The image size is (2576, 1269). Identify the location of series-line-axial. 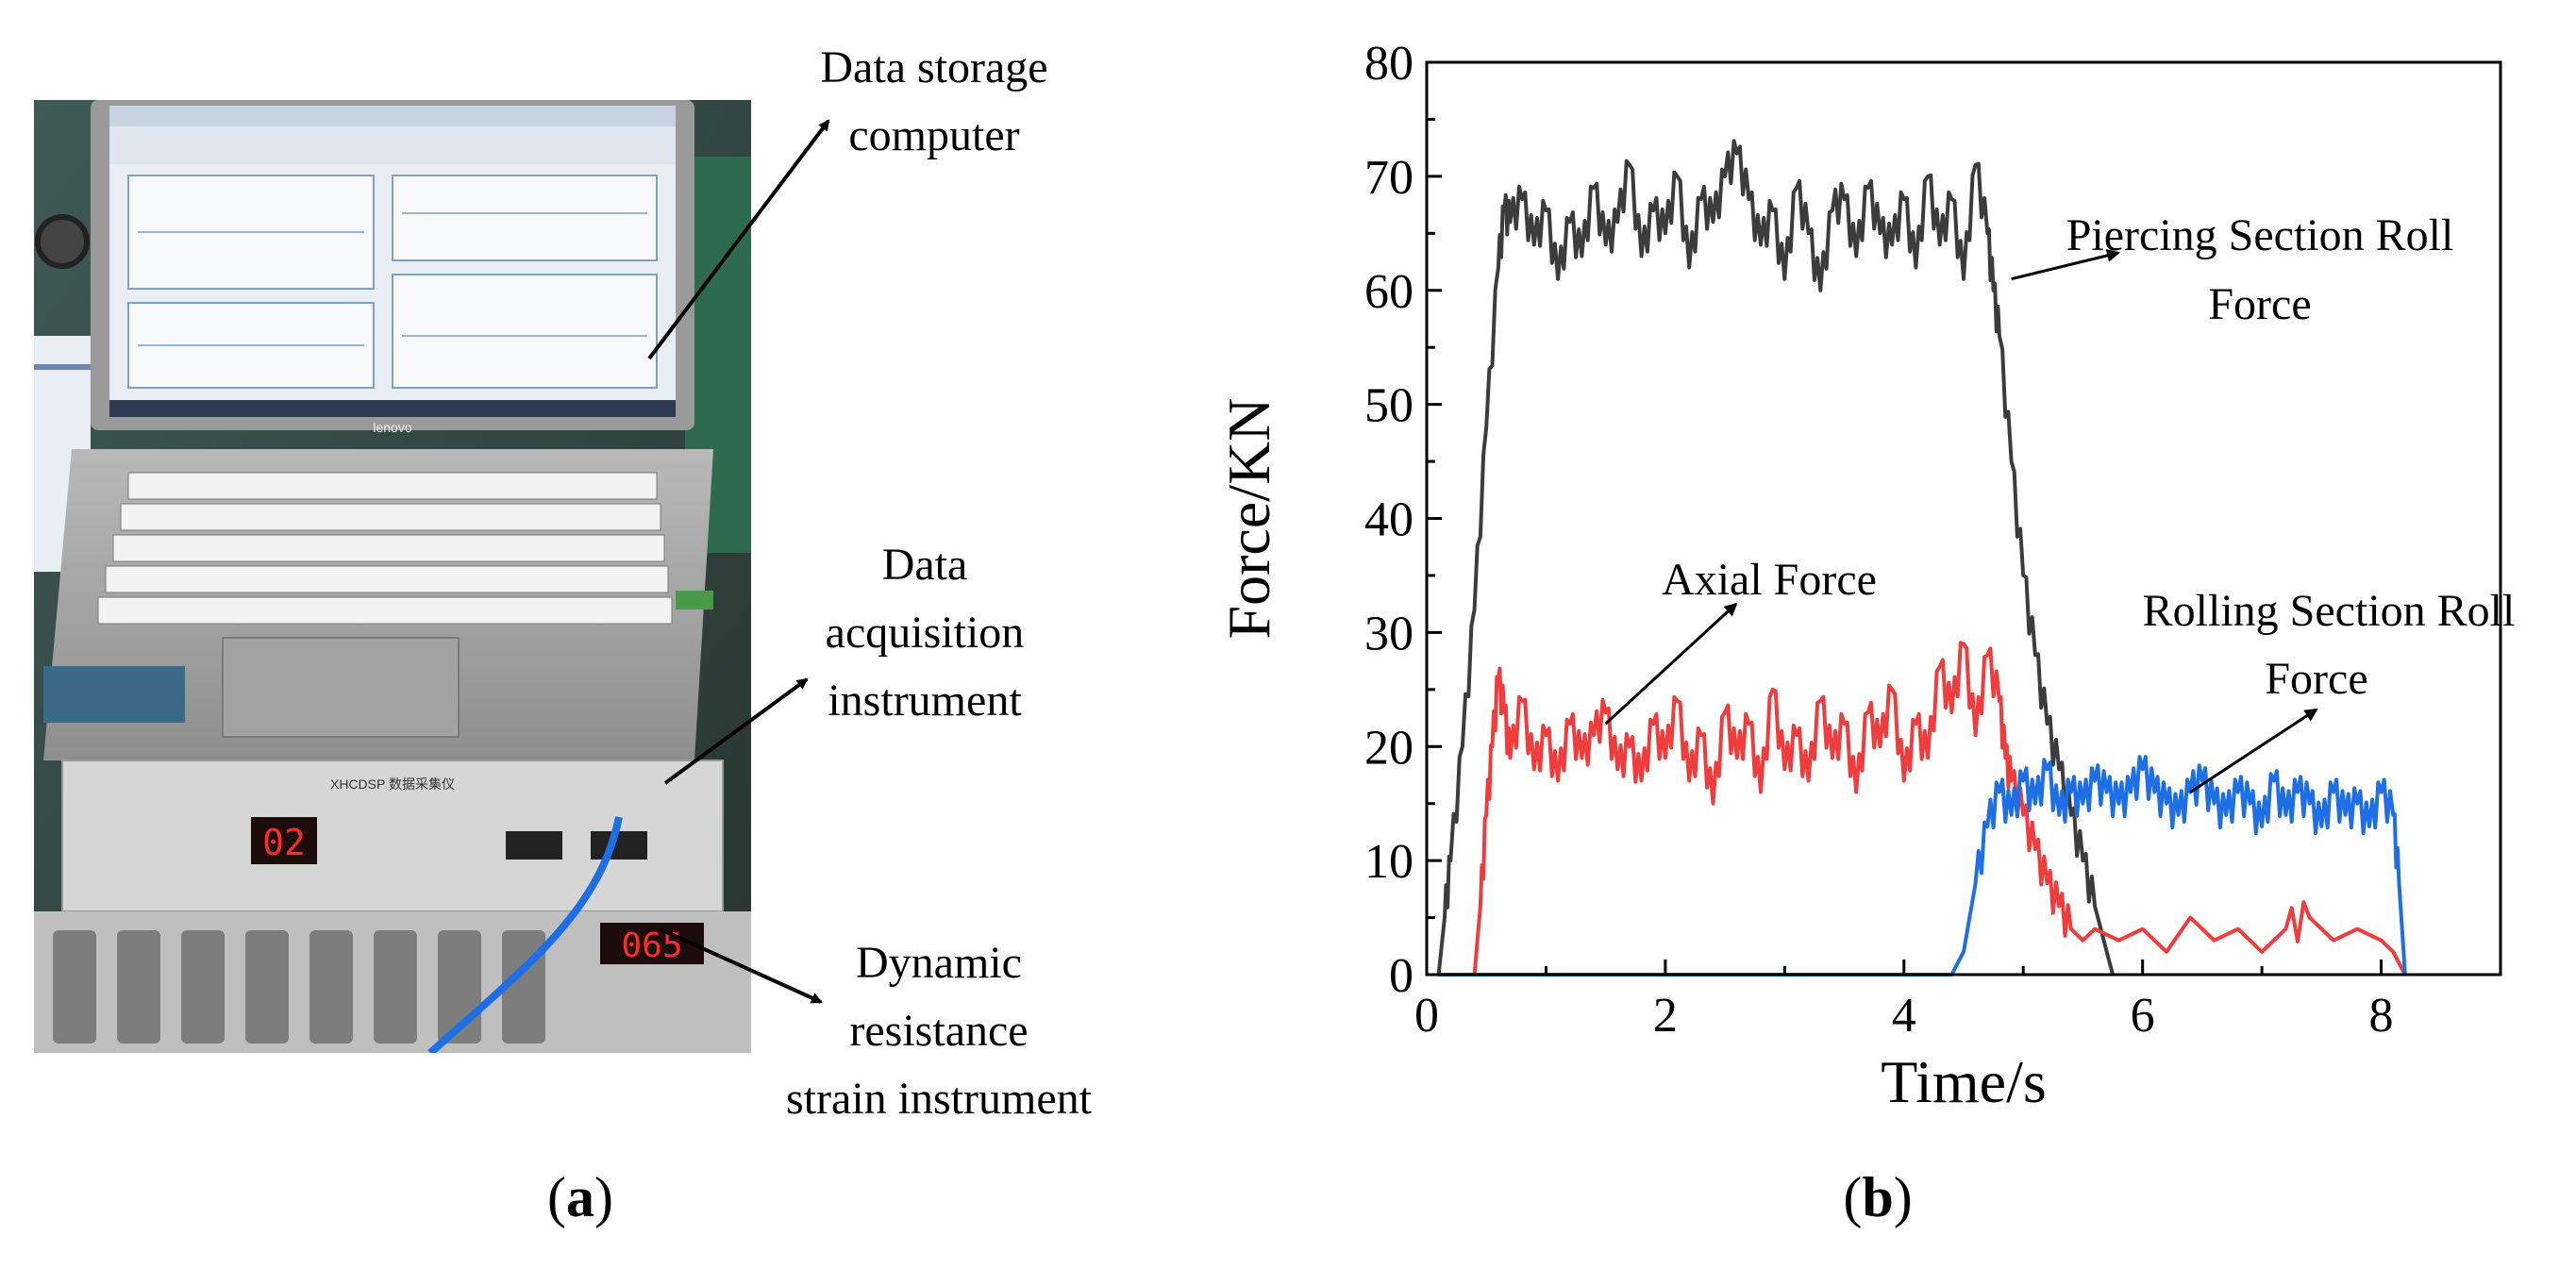
(1939, 809).